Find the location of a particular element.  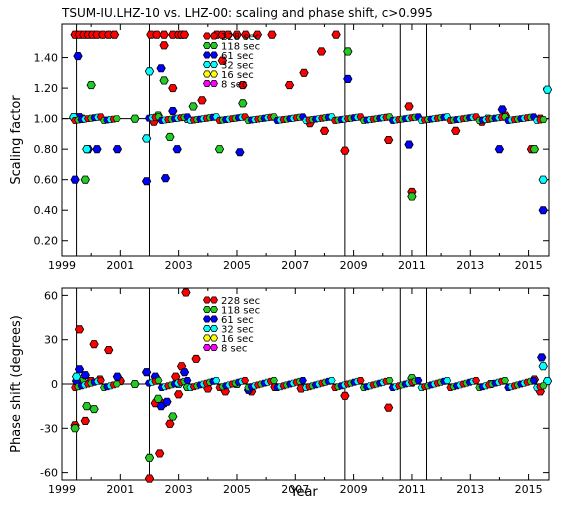

legend-label: 228 sec is located at coordinates (240, 37).